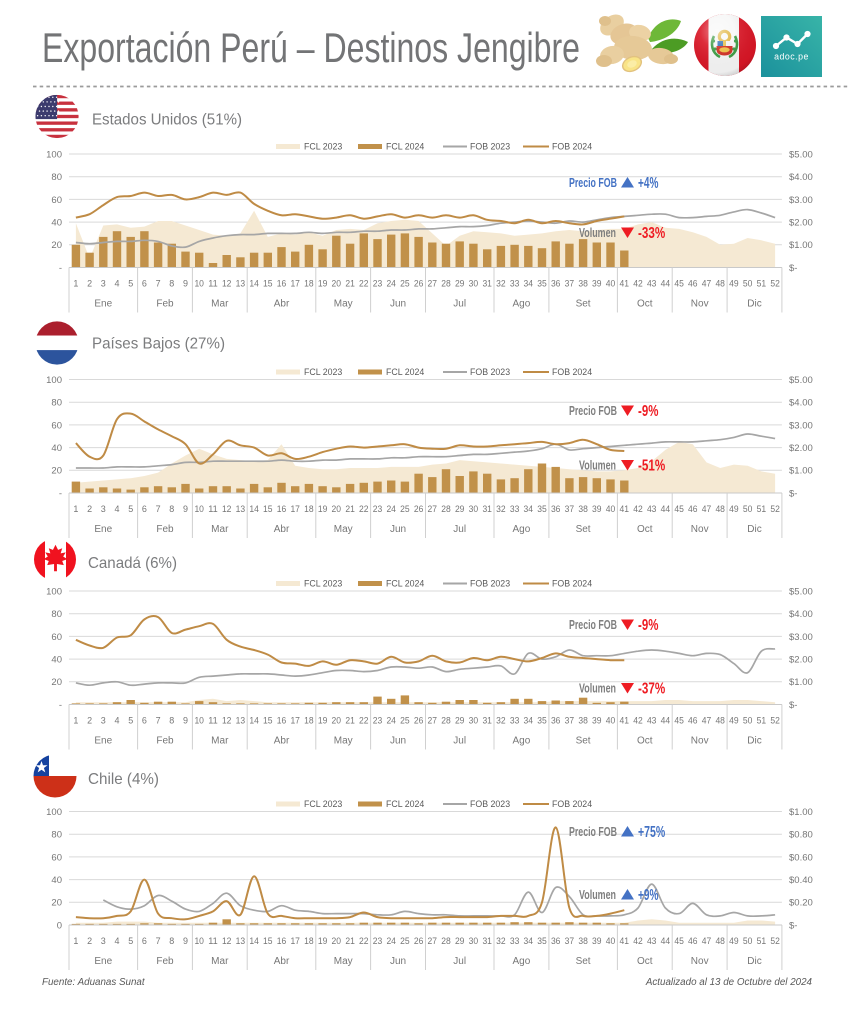  I want to click on svg-text: 31, so click(487, 721).